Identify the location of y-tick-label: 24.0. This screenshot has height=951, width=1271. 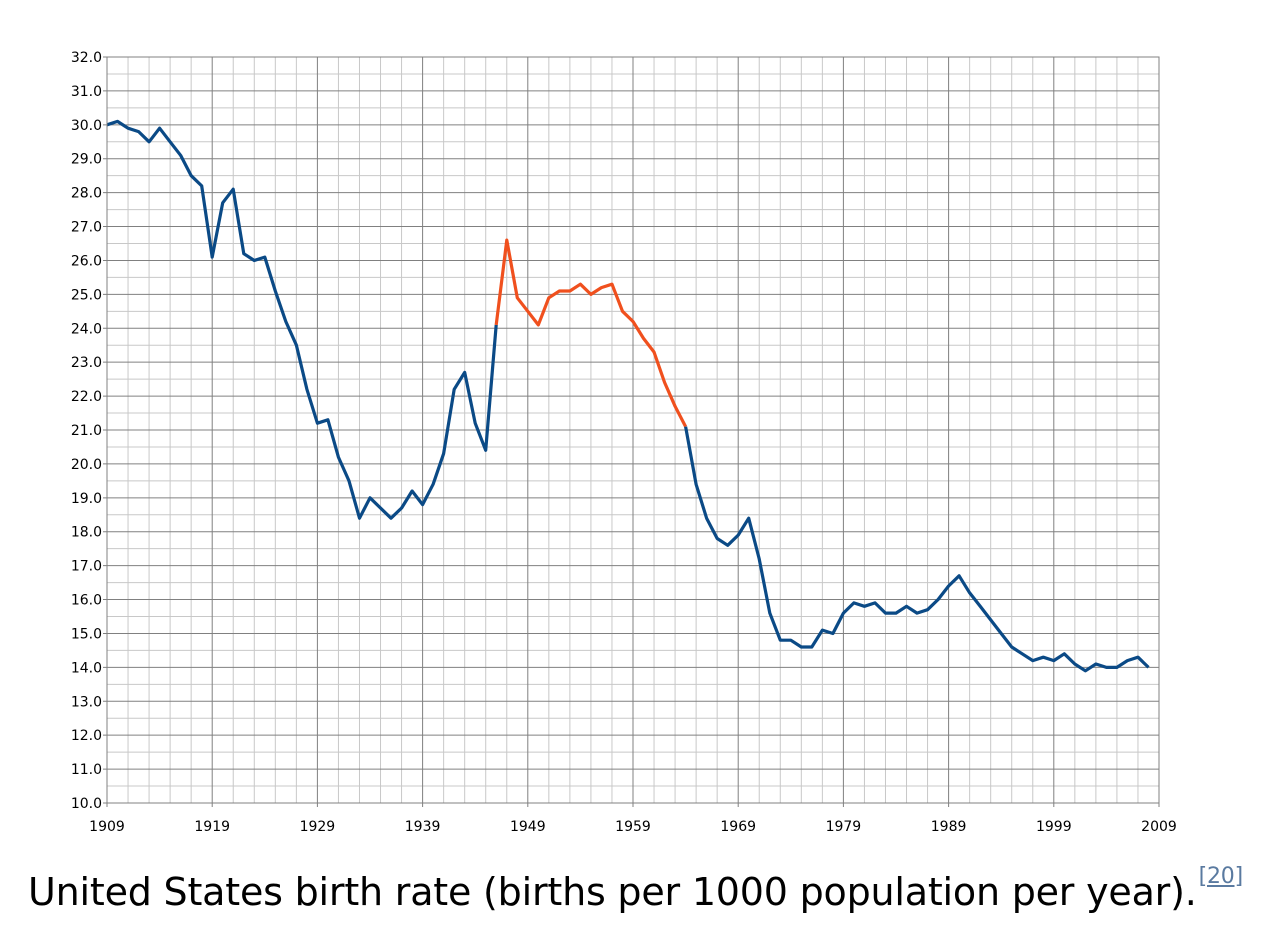
(86, 329).